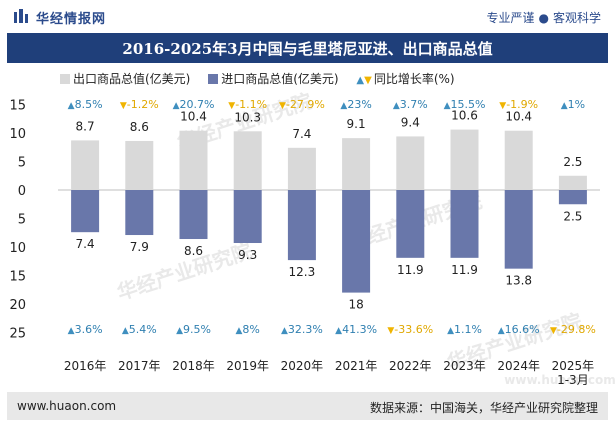 Image resolution: width=615 pixels, height=427 pixels. Describe the element at coordinates (355, 305) in the screenshot. I see `import-value-label: 18` at that location.